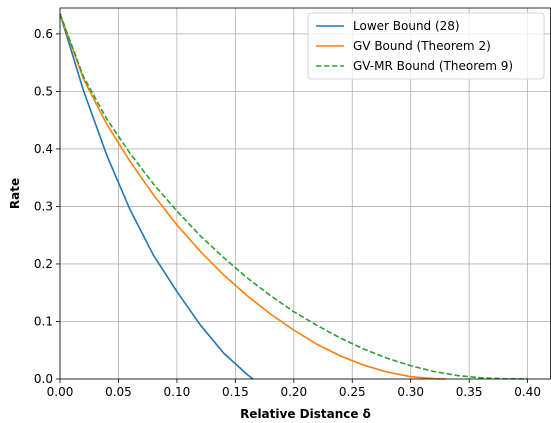 The height and width of the screenshot is (423, 551). What do you see at coordinates (422, 46) in the screenshot?
I see `legend-label-2: GV Bound (Theorem 2)` at bounding box center [422, 46].